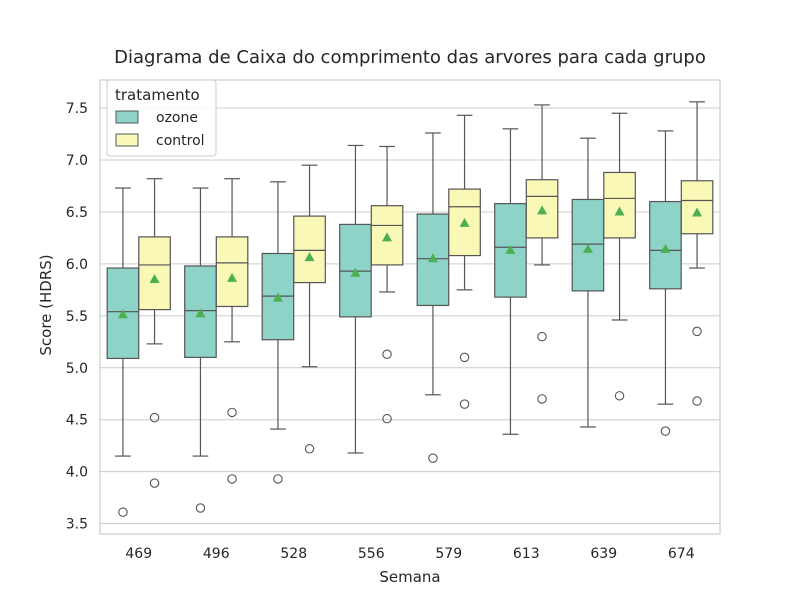 This screenshot has width=800, height=600. I want to click on x-tick-label: 556, so click(371, 554).